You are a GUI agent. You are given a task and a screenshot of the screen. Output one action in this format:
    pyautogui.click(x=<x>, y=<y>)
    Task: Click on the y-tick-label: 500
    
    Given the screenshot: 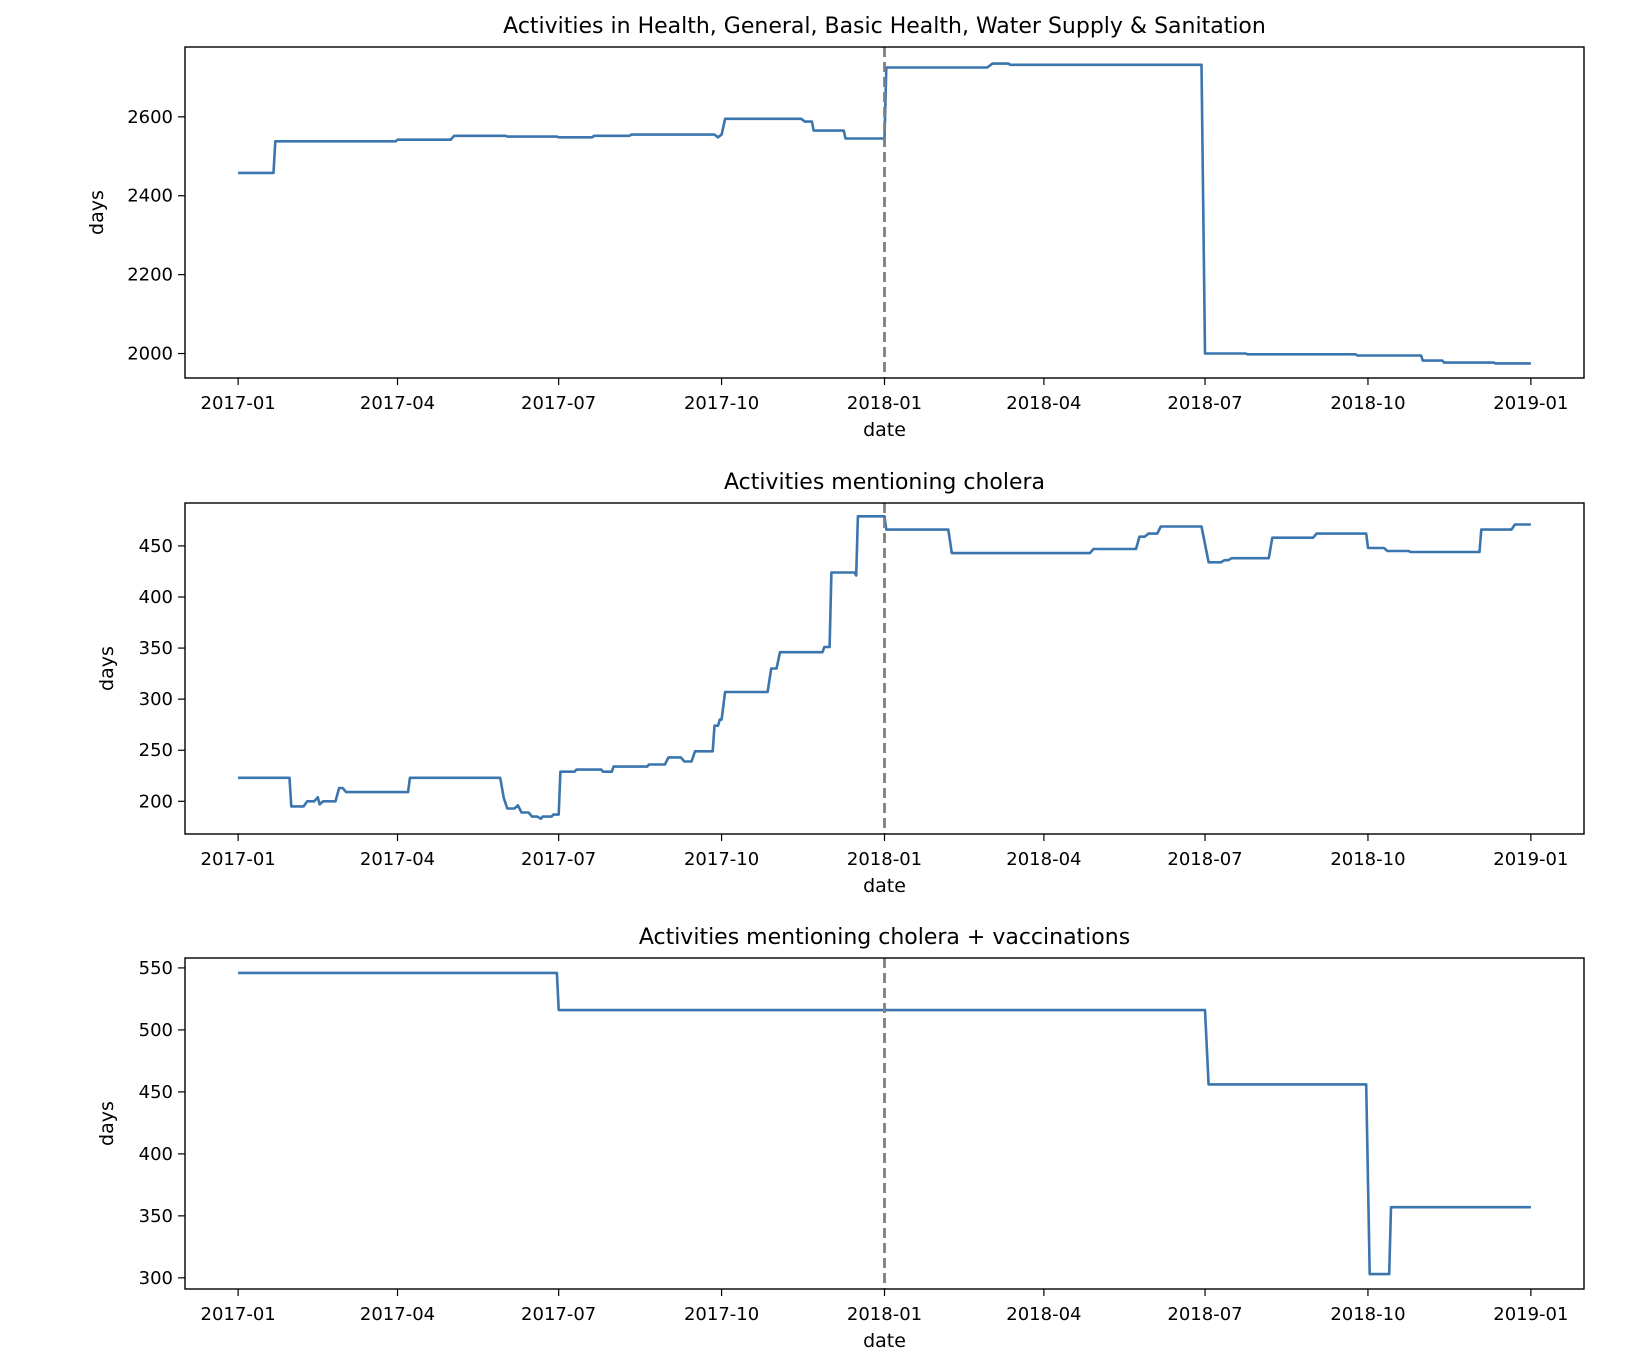 What is the action you would take?
    pyautogui.click(x=156, y=1030)
    